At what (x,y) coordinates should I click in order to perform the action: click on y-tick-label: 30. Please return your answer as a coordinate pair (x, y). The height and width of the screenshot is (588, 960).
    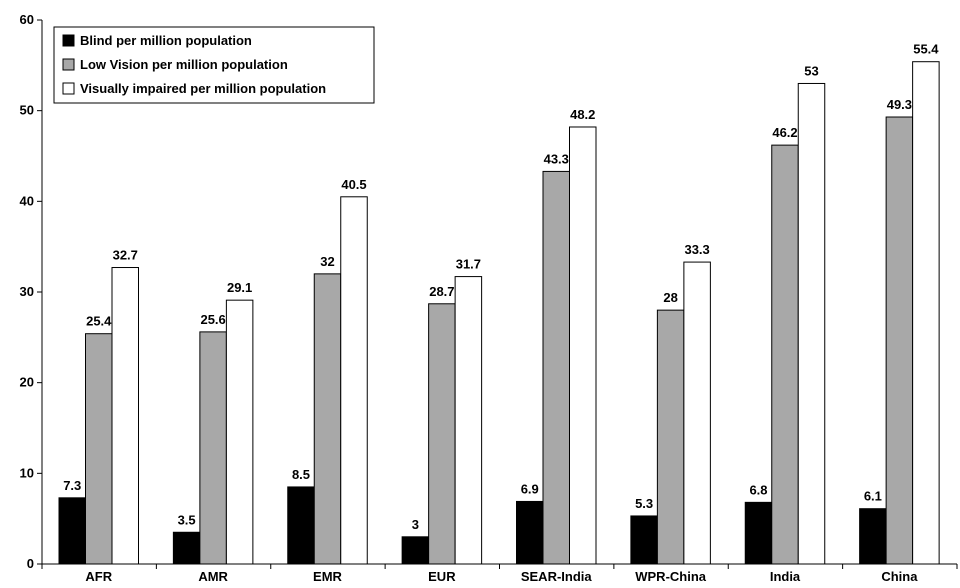
    Looking at the image, I should click on (27, 291).